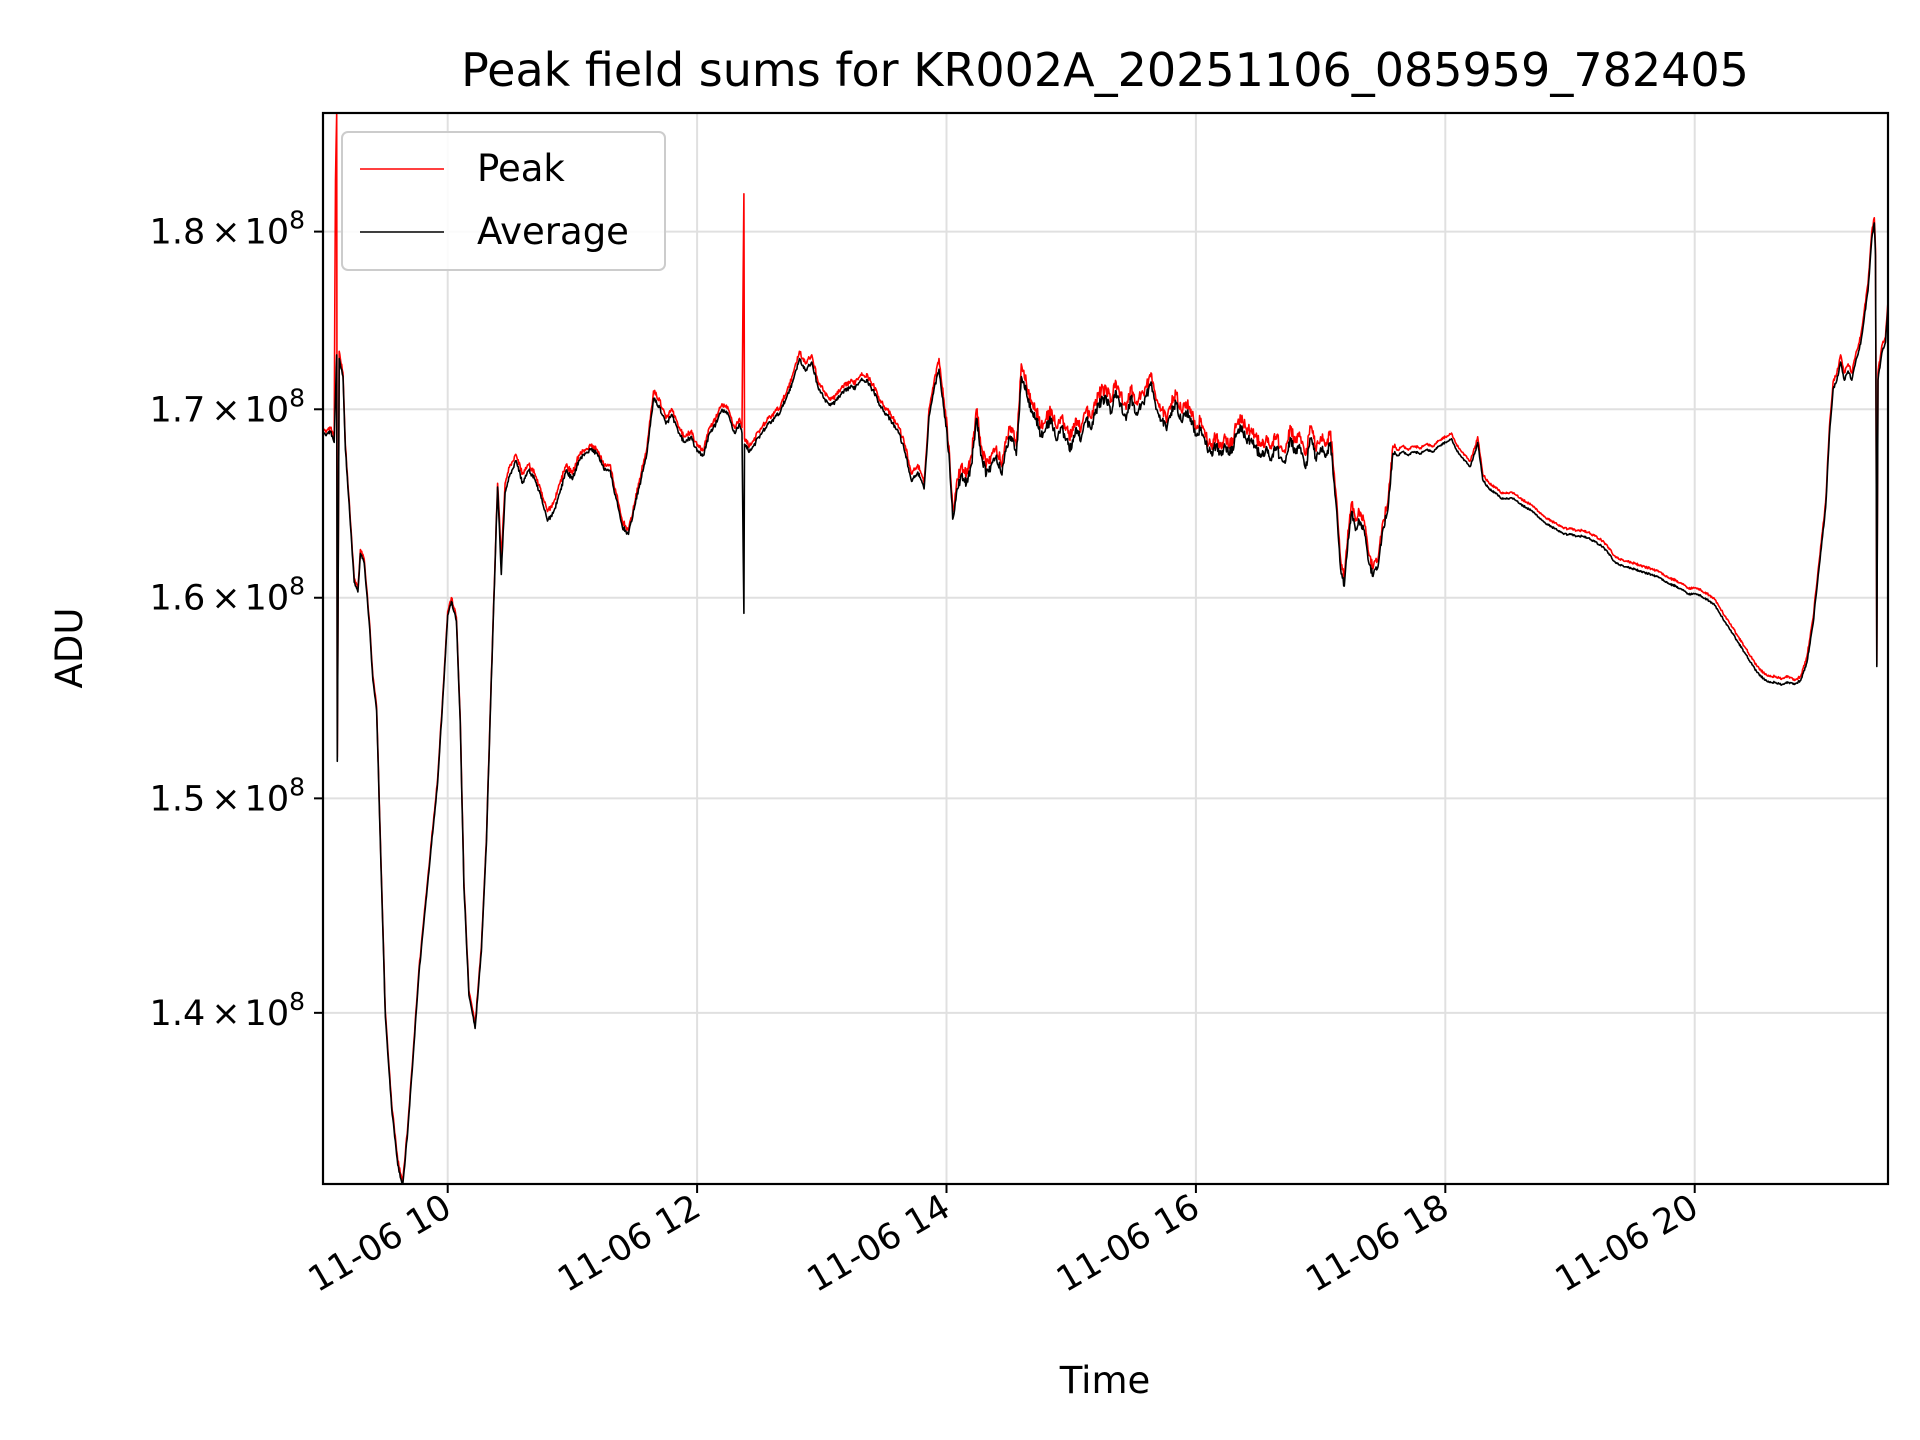 The width and height of the screenshot is (1920, 1440). I want to click on legend-box, so click(503, 201).